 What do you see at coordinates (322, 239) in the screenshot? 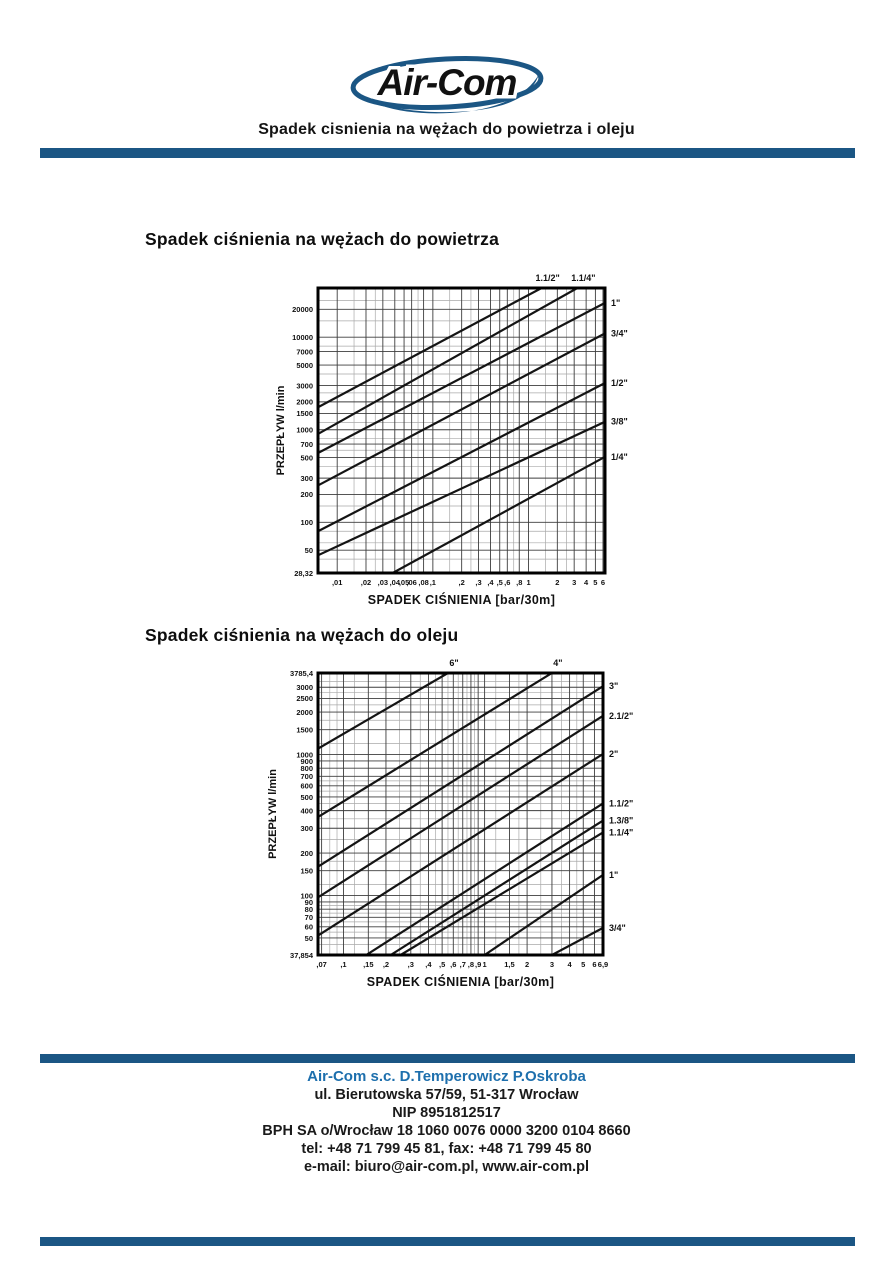
I see `air-section-heading: Spadek ciśnienia na wężach do powietrza` at bounding box center [322, 239].